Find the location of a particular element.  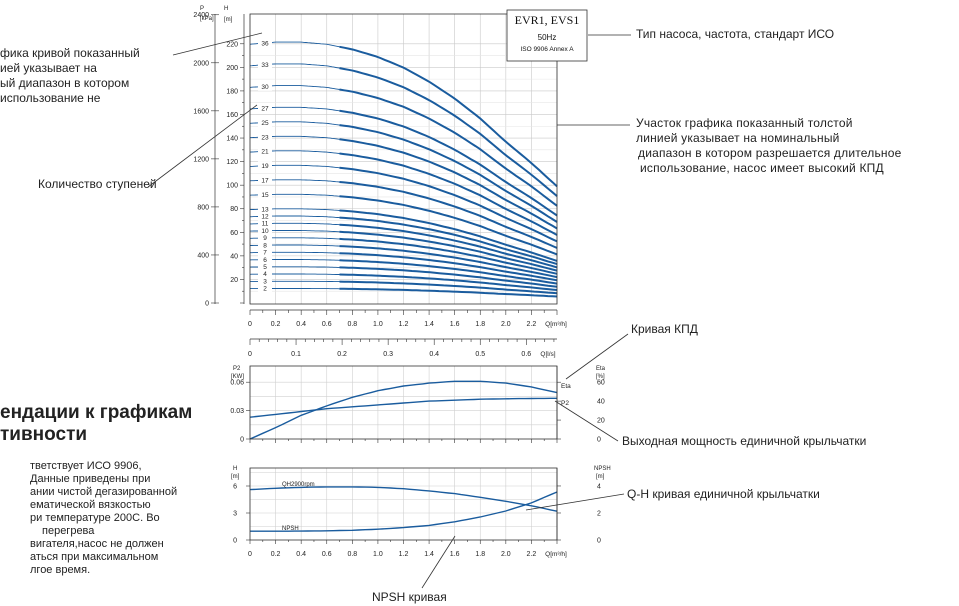

h-axis-tick-label: 140 is located at coordinates (232, 139).